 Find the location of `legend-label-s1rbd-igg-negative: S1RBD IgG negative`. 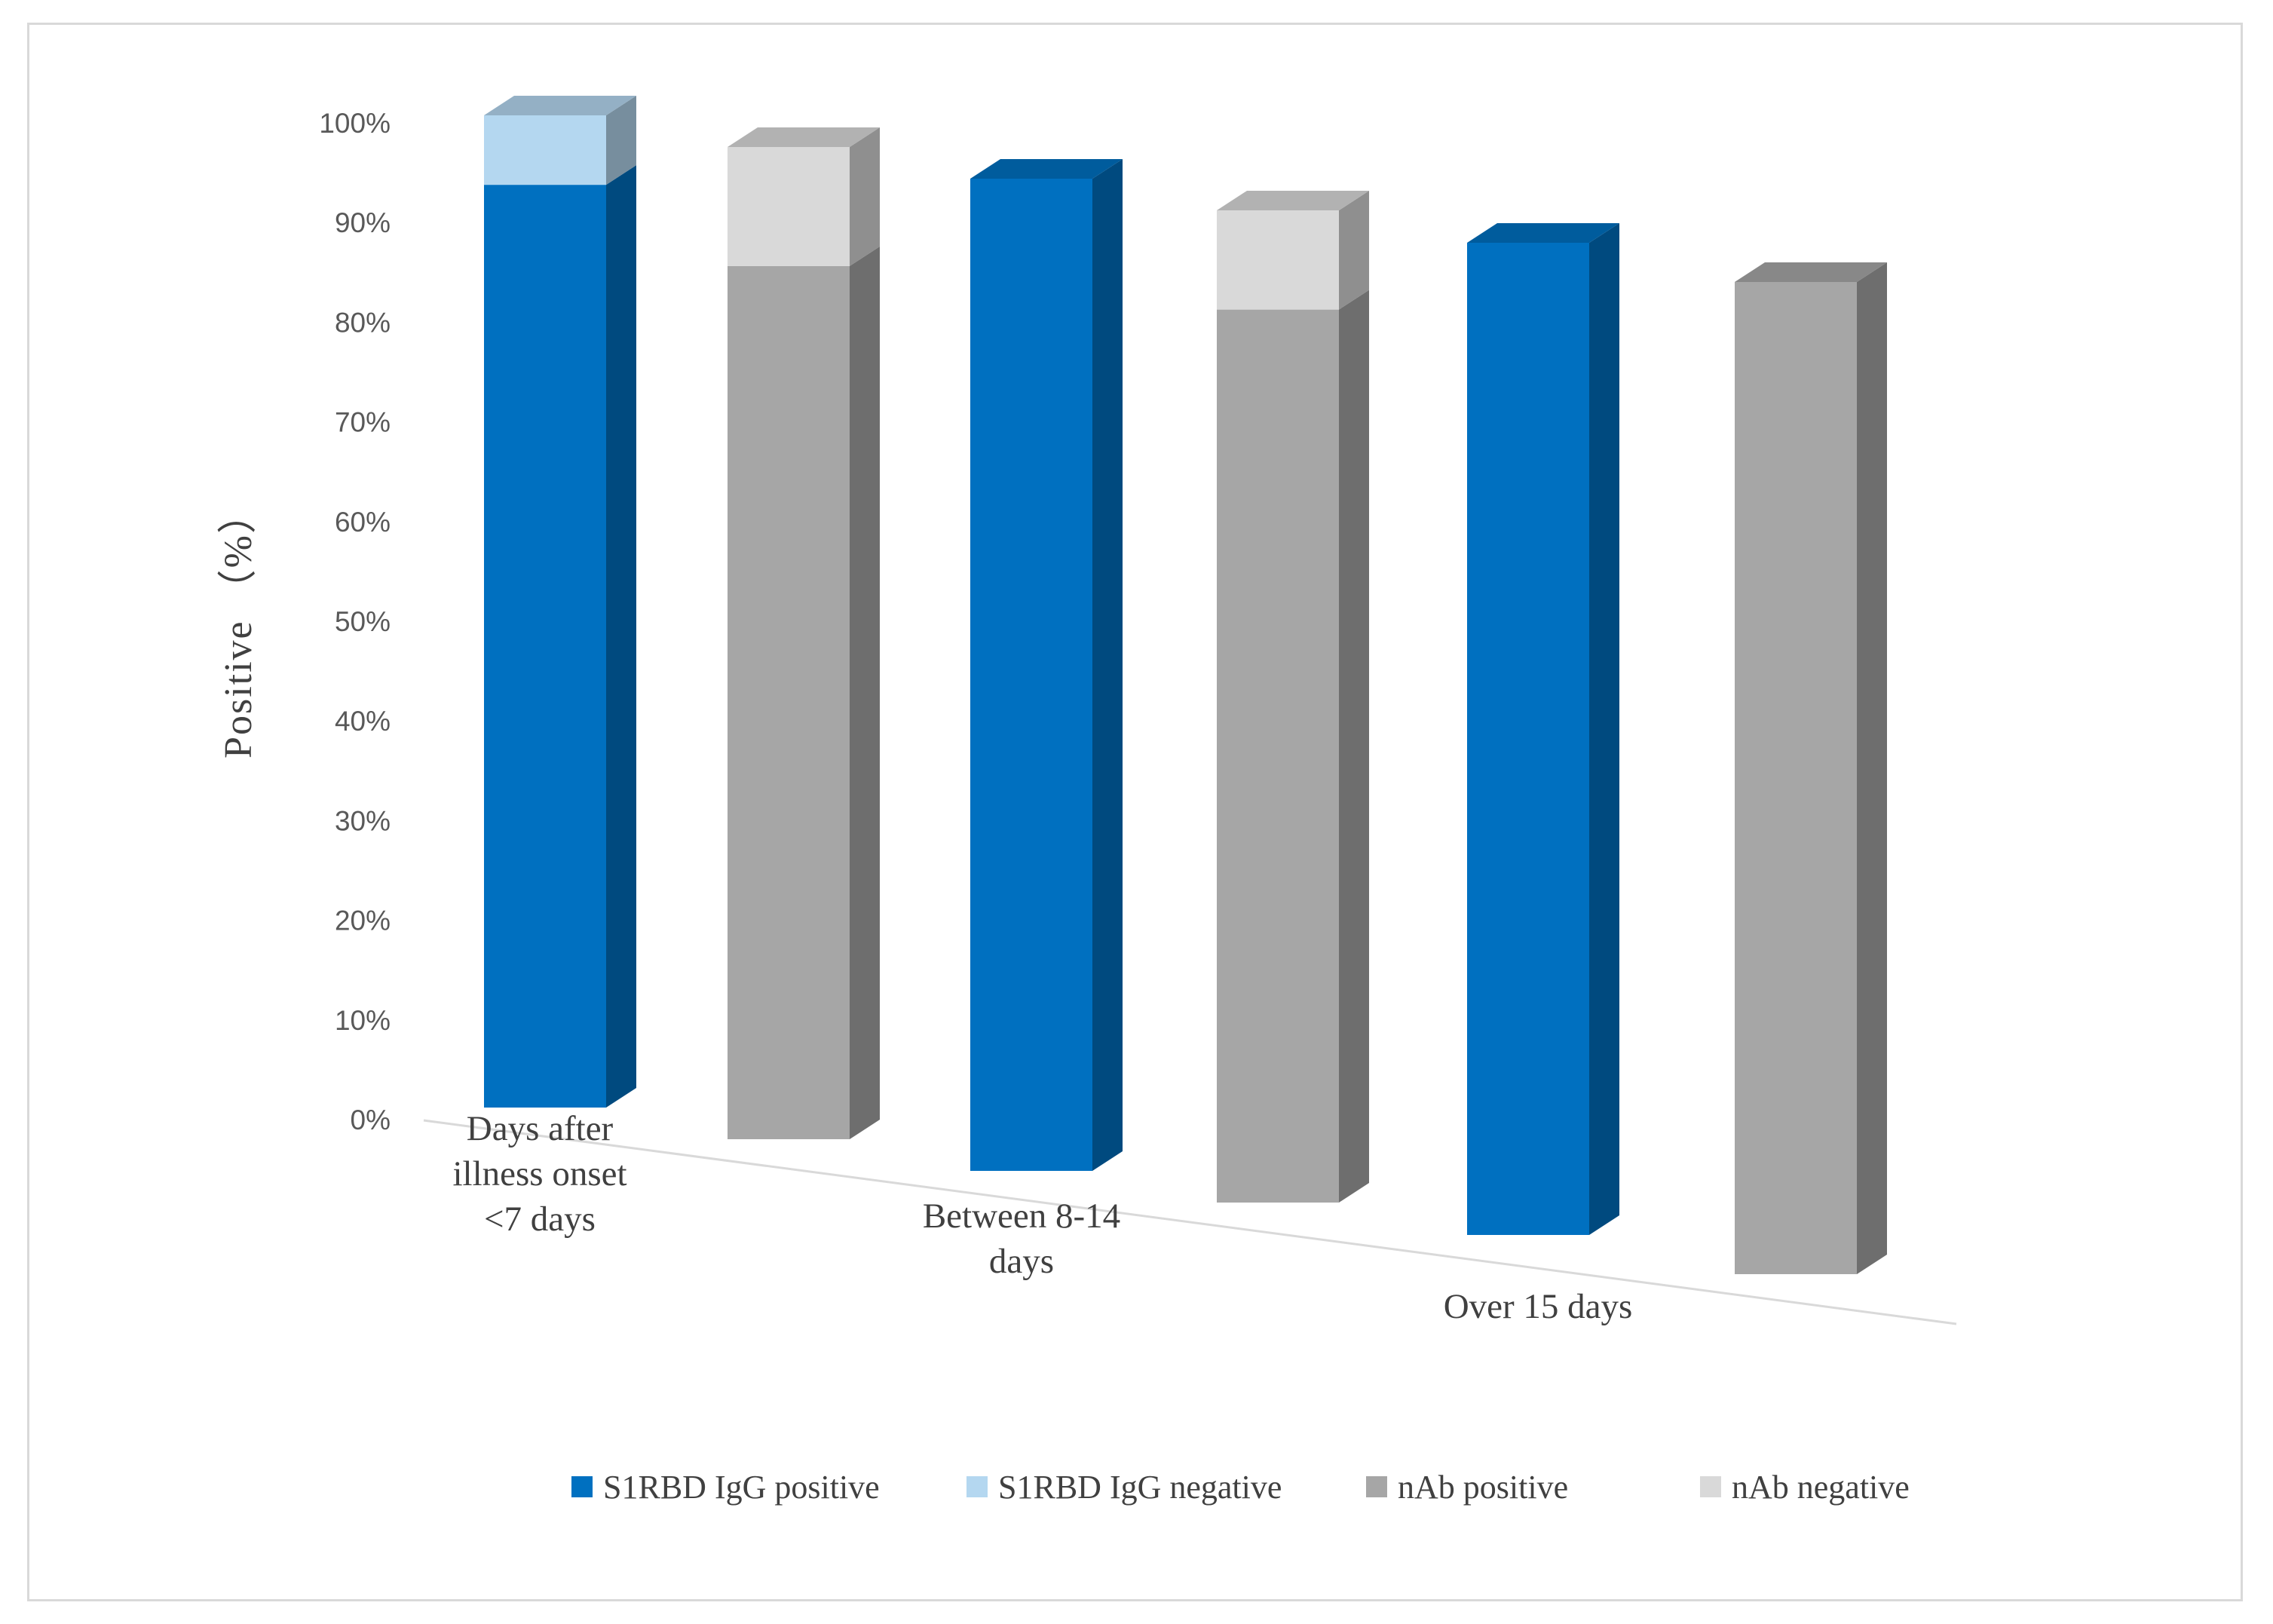

legend-label-s1rbd-igg-negative: S1RBD IgG negative is located at coordinates (1140, 1488).